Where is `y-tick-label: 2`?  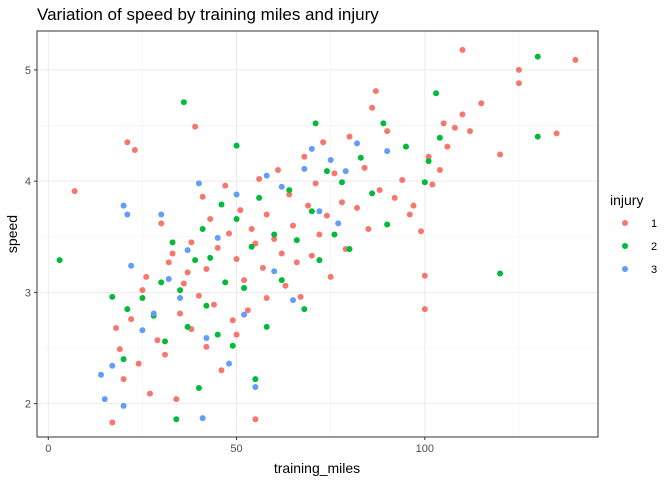
y-tick-label: 2 is located at coordinates (28, 405).